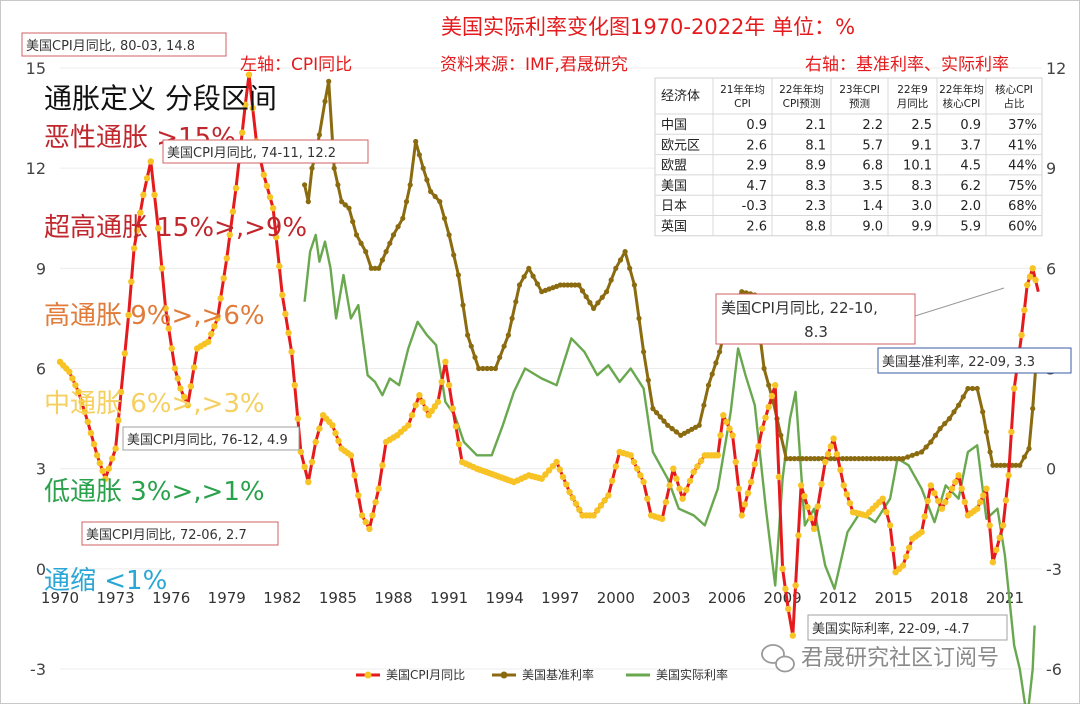 This screenshot has width=1080, height=708. Describe the element at coordinates (783, 598) in the screenshot. I see `x-tick-label: 2009` at that location.